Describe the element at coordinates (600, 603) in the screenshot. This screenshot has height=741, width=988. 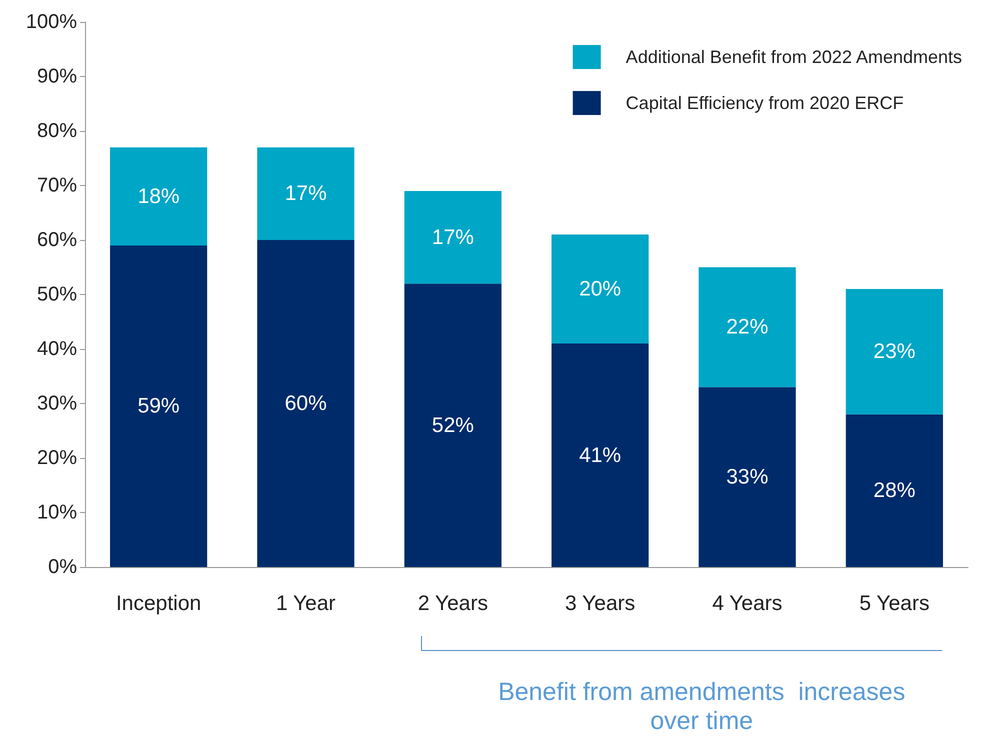
I see `x-tick-label: 3 Years` at that location.